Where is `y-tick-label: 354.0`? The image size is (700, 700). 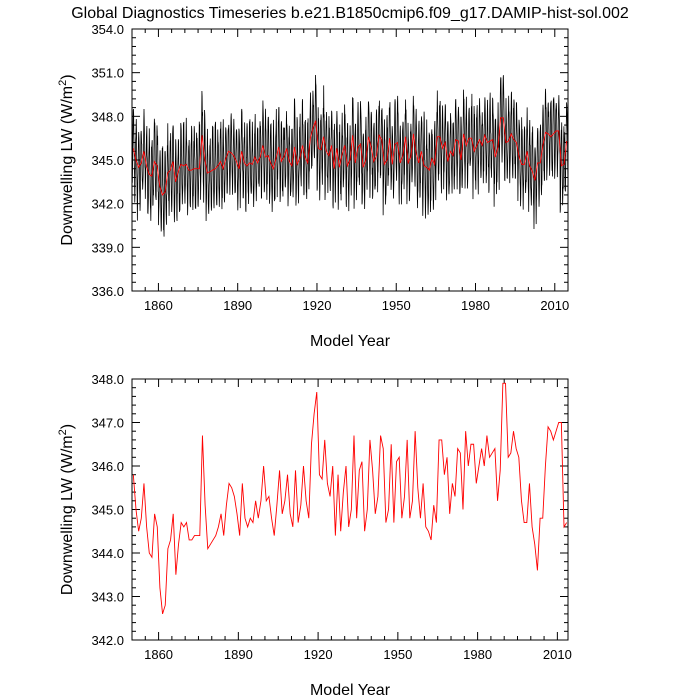 y-tick-label: 354.0 is located at coordinates (107, 29).